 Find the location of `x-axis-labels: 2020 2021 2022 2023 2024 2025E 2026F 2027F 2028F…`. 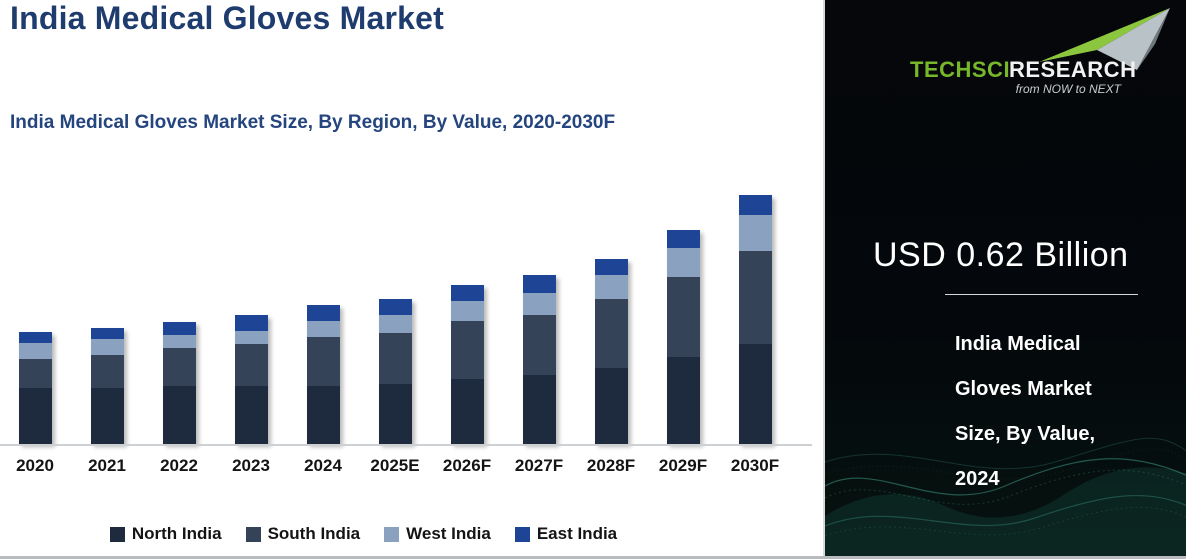

x-axis-labels: 2020 2021 2022 2023 2024 2025E 2026F 2027F 2028F… is located at coordinates (411, 468).